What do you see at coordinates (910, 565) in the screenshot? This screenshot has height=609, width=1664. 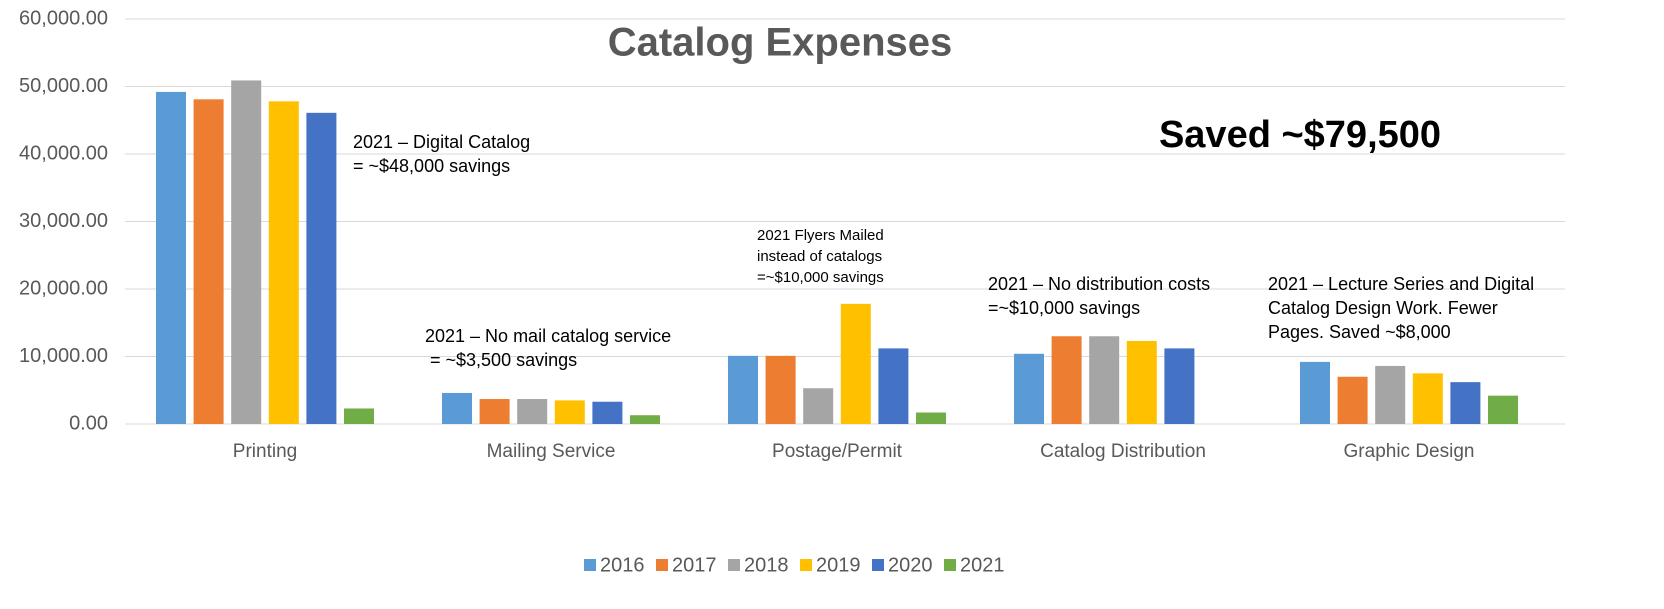 I see `legend-label: 2020` at bounding box center [910, 565].